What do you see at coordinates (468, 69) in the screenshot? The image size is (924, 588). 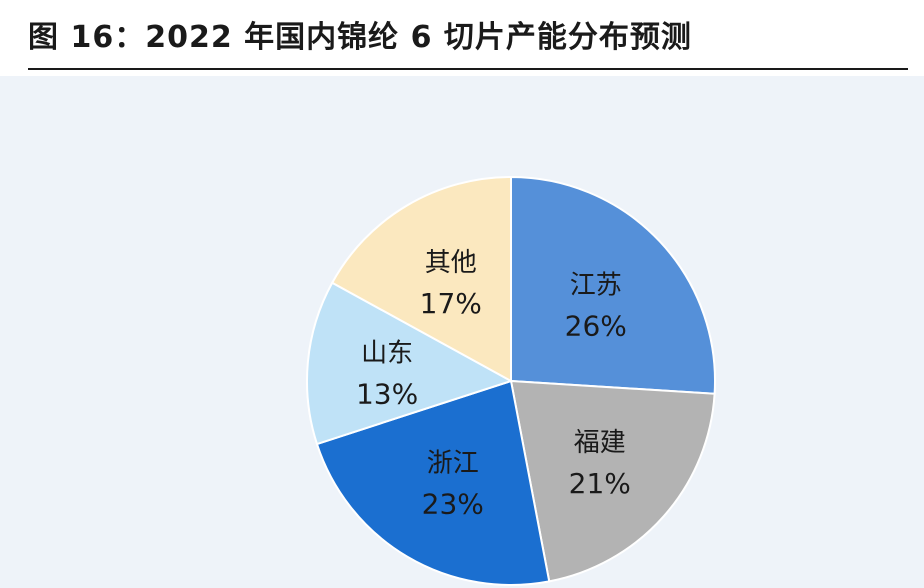 I see `title-divider` at bounding box center [468, 69].